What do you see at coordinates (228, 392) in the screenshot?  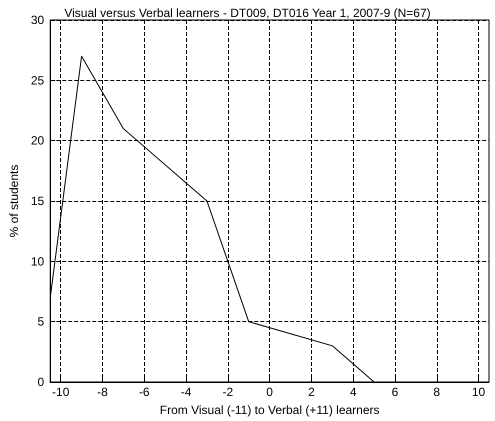 I see `x-tick-label: -2` at bounding box center [228, 392].